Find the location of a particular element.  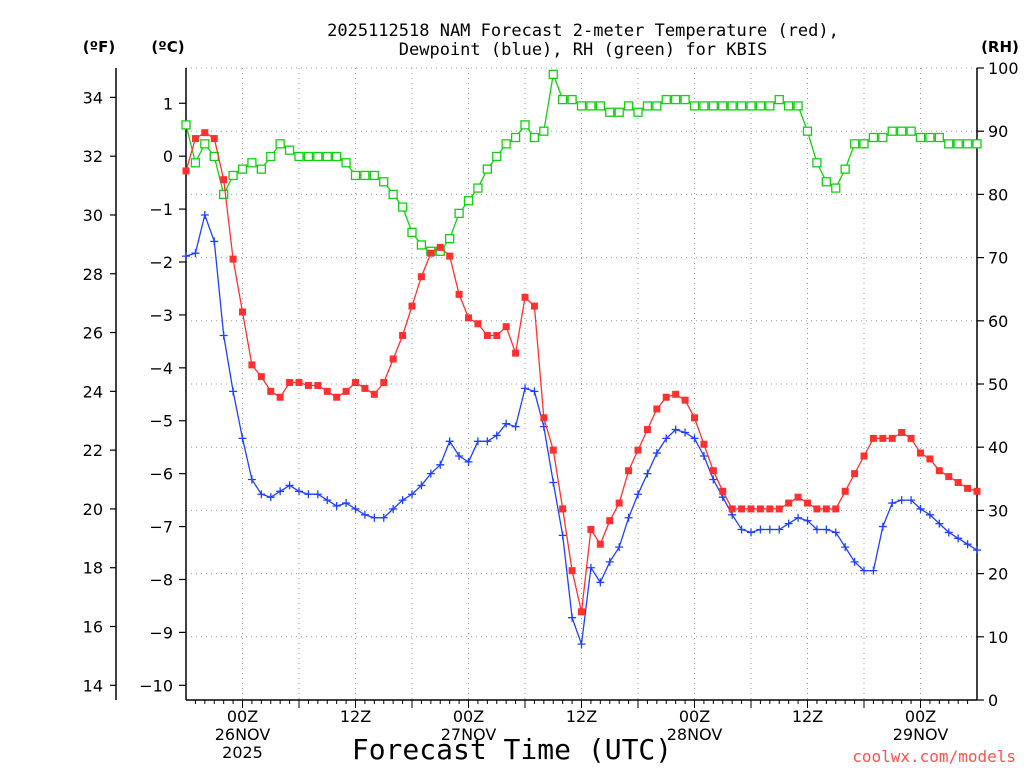

fahrenheit-tick-label: 24 is located at coordinates (93, 391).